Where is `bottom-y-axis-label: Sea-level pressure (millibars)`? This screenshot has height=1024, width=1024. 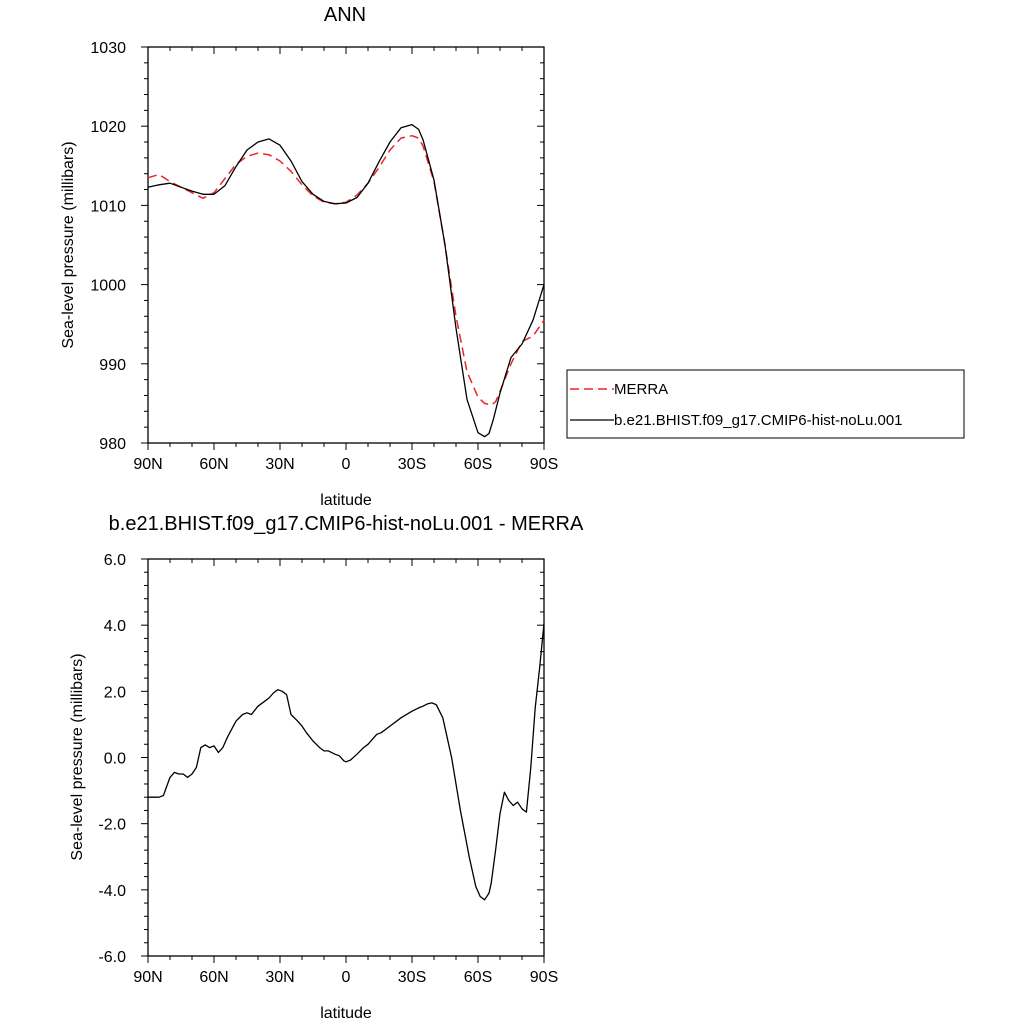
bottom-y-axis-label: Sea-level pressure (millibars) is located at coordinates (77, 756).